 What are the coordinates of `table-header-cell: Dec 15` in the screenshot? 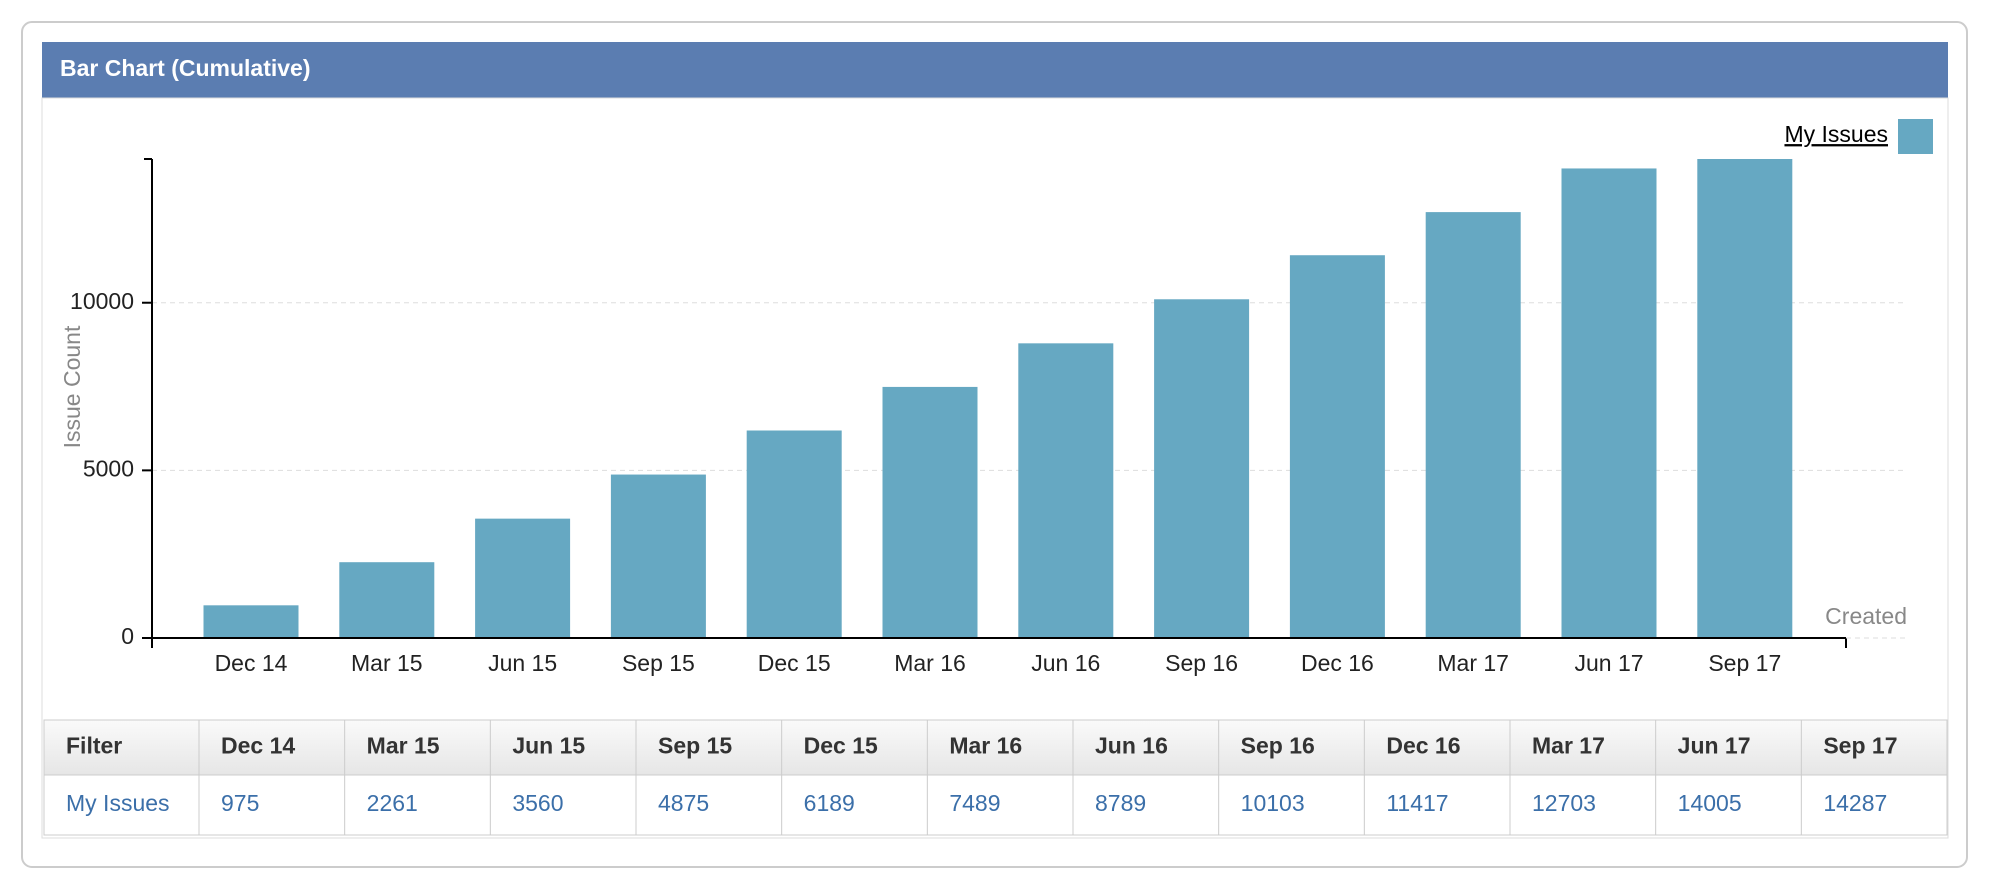 It's located at (841, 746).